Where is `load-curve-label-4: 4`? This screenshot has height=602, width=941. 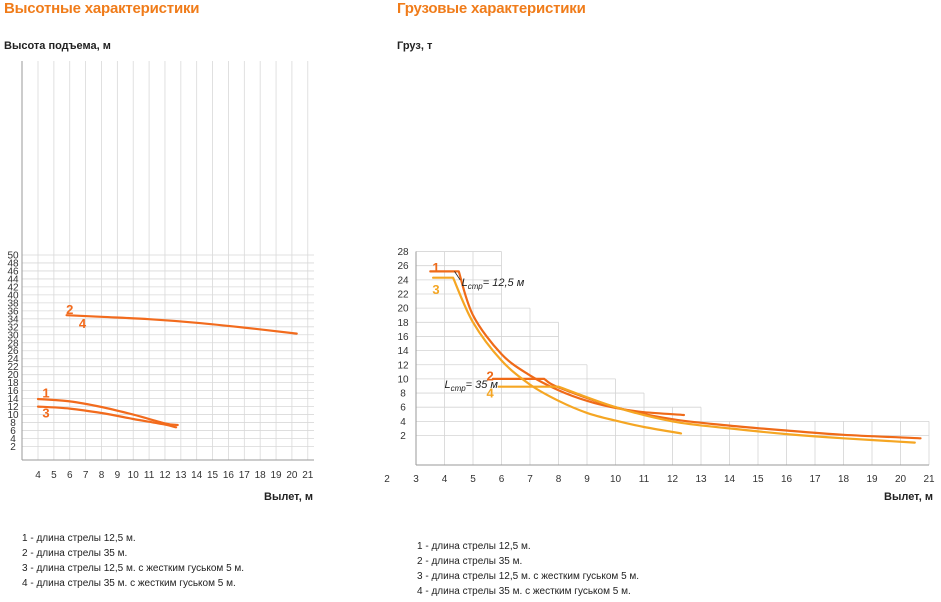 load-curve-label-4: 4 is located at coordinates (490, 392).